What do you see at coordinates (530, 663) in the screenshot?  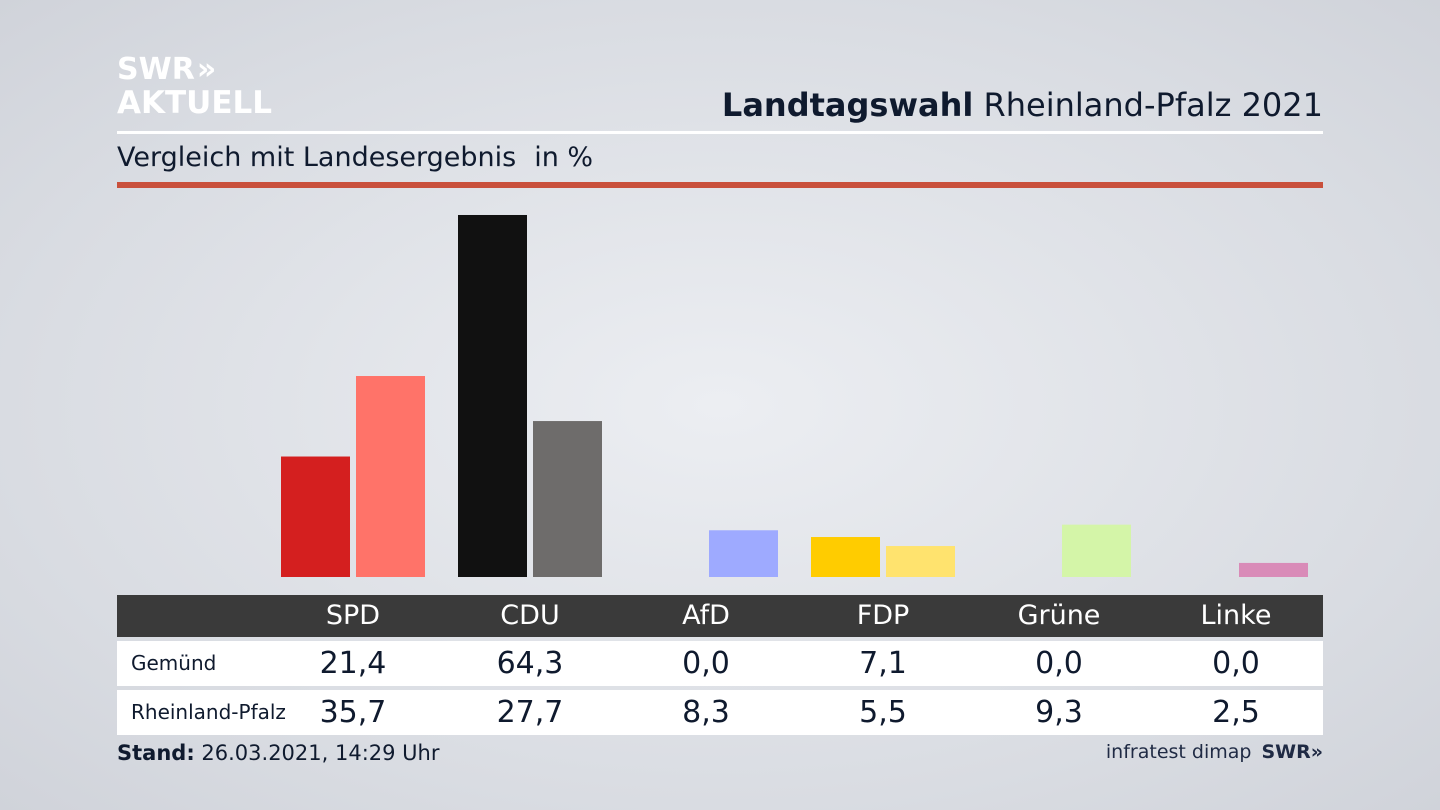 I see `value-cell-cdu: 64,3` at bounding box center [530, 663].